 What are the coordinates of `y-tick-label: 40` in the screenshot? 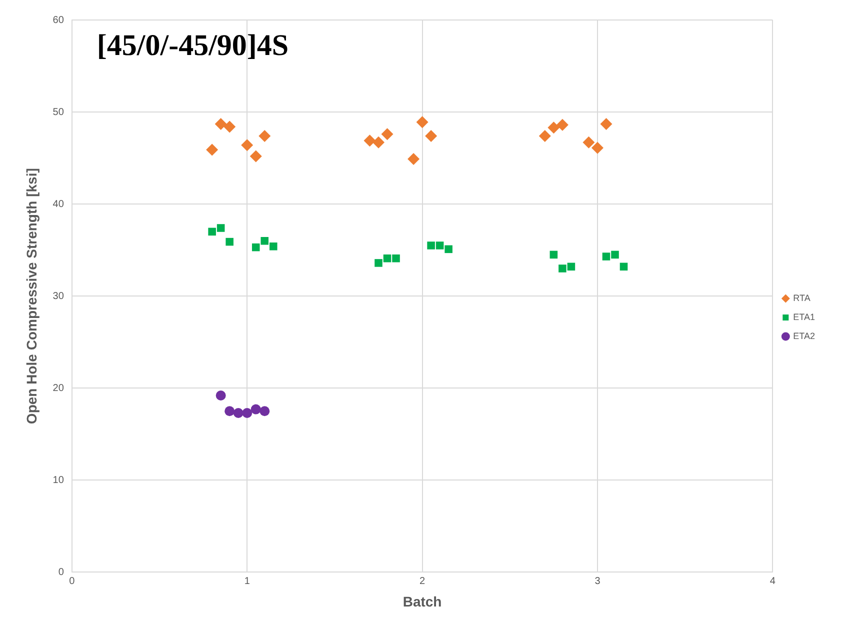 It's located at (58, 204).